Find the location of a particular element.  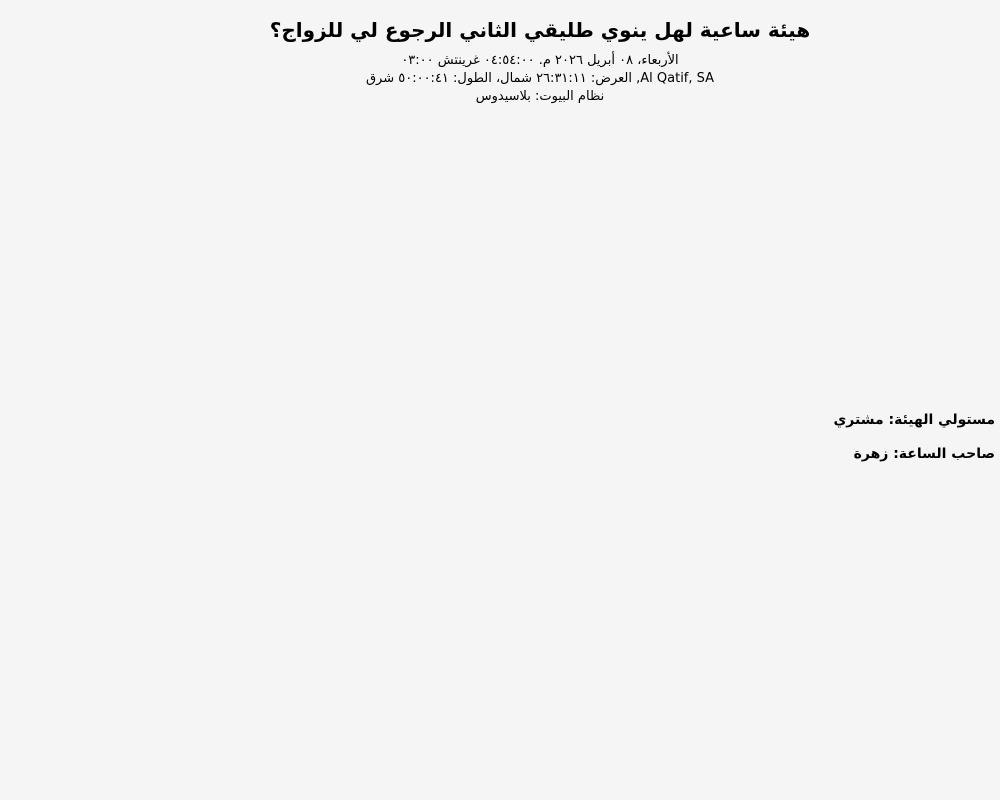

almuten-line: مستولي الهيئة: مشتري is located at coordinates (914, 420).